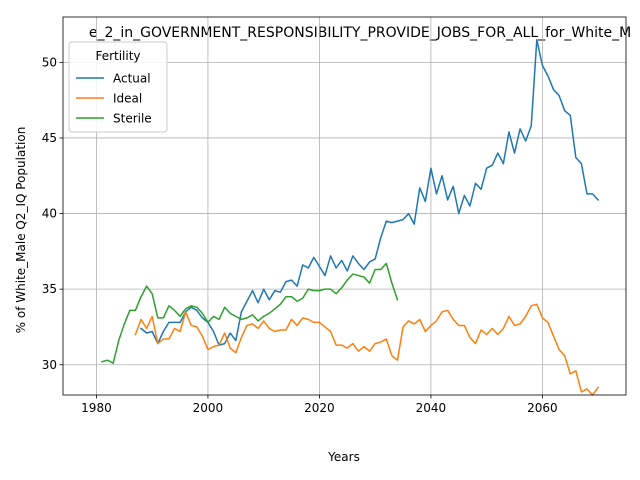 This screenshot has height=480, width=640. What do you see at coordinates (49, 365) in the screenshot?
I see `y-tick-label: 30` at bounding box center [49, 365].